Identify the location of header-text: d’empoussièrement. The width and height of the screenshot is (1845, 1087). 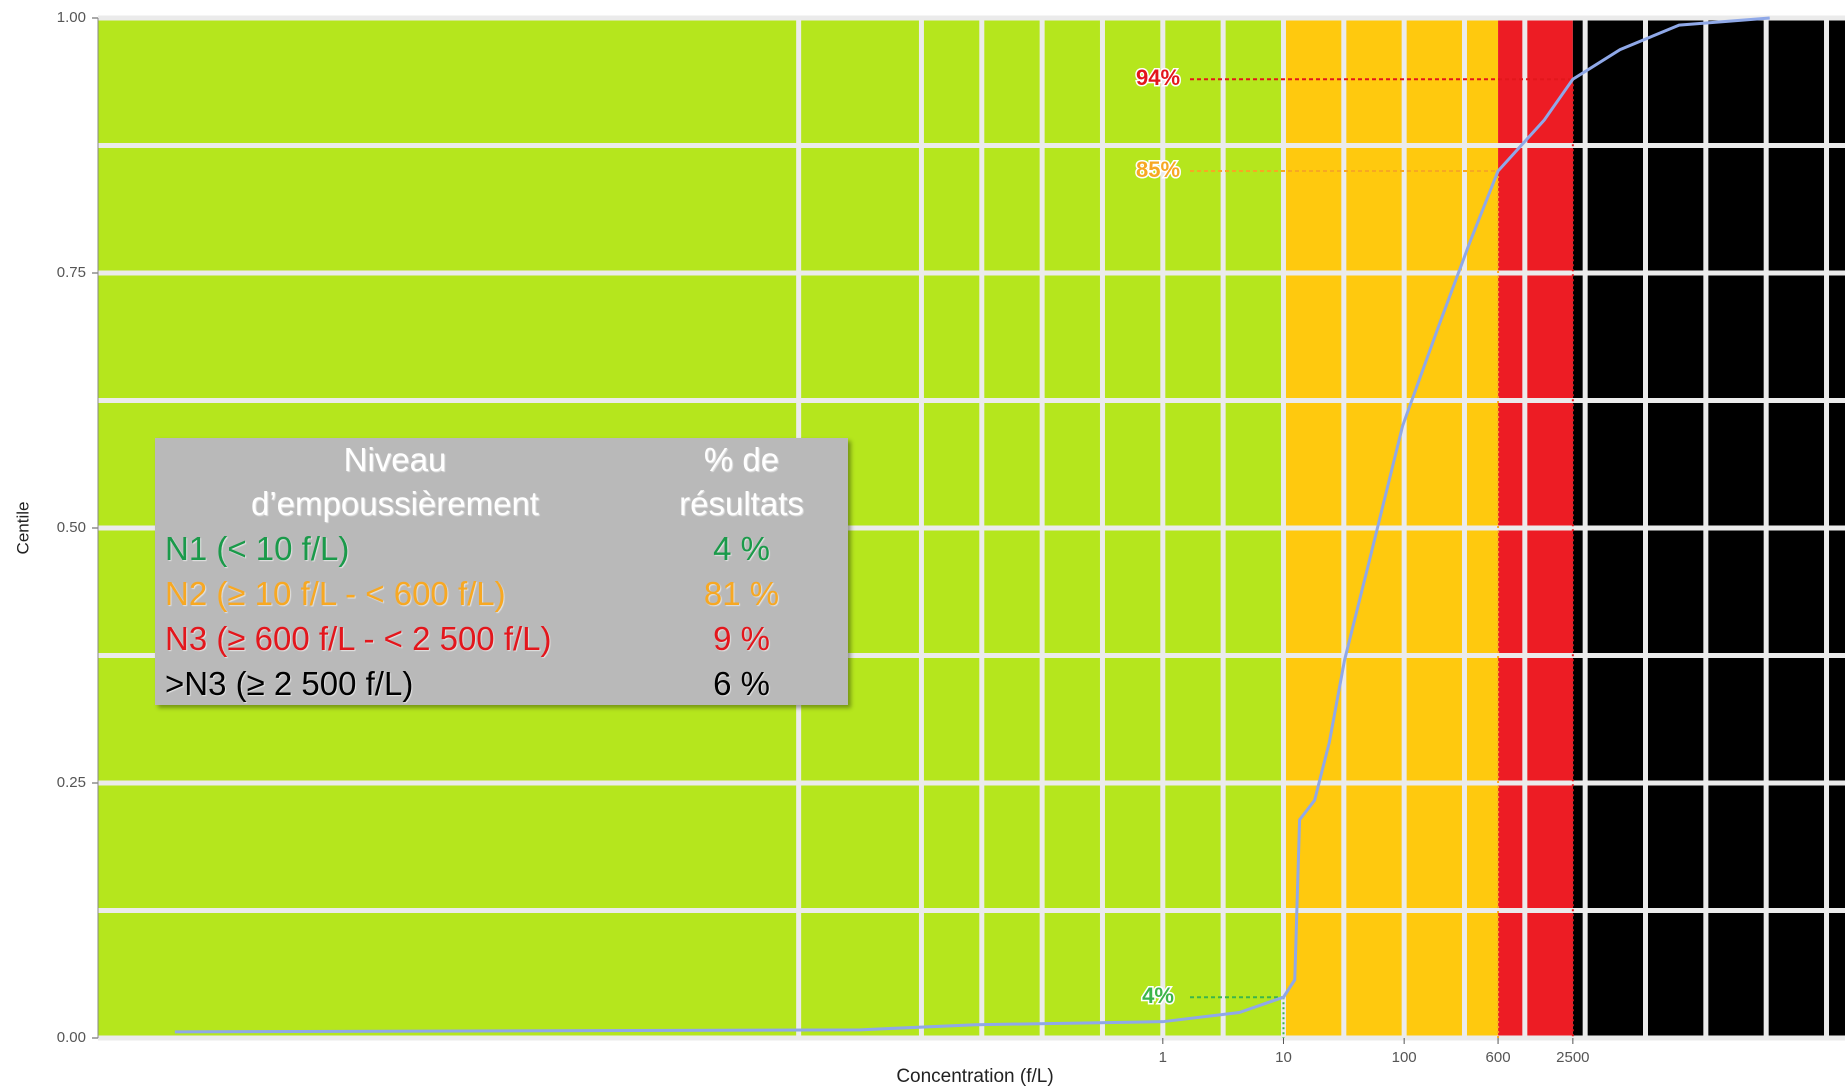
(395, 503).